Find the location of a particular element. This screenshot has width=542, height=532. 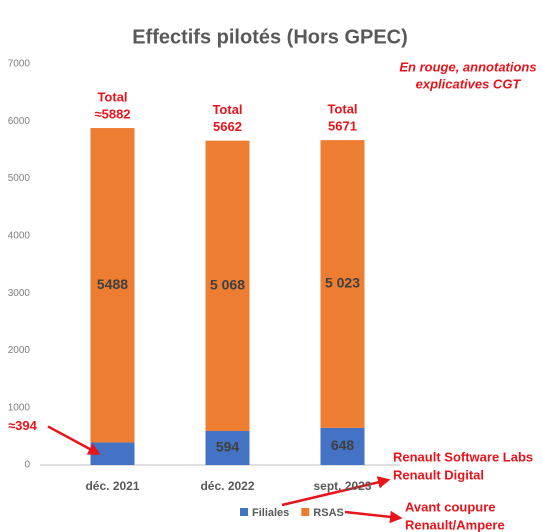

value-label: 5488 is located at coordinates (112, 284).